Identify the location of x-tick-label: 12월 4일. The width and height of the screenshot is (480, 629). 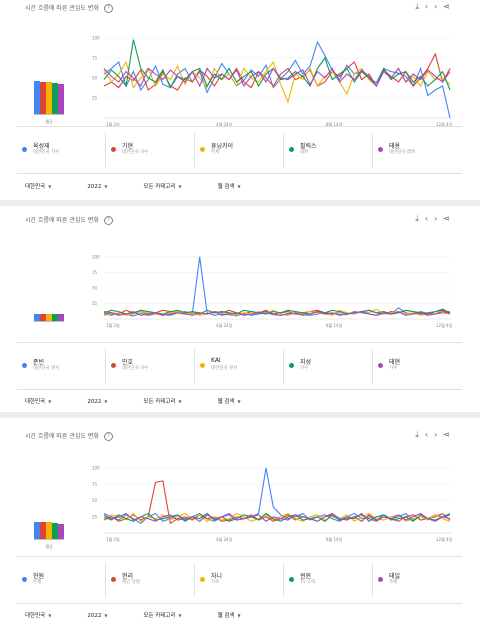
(444, 325).